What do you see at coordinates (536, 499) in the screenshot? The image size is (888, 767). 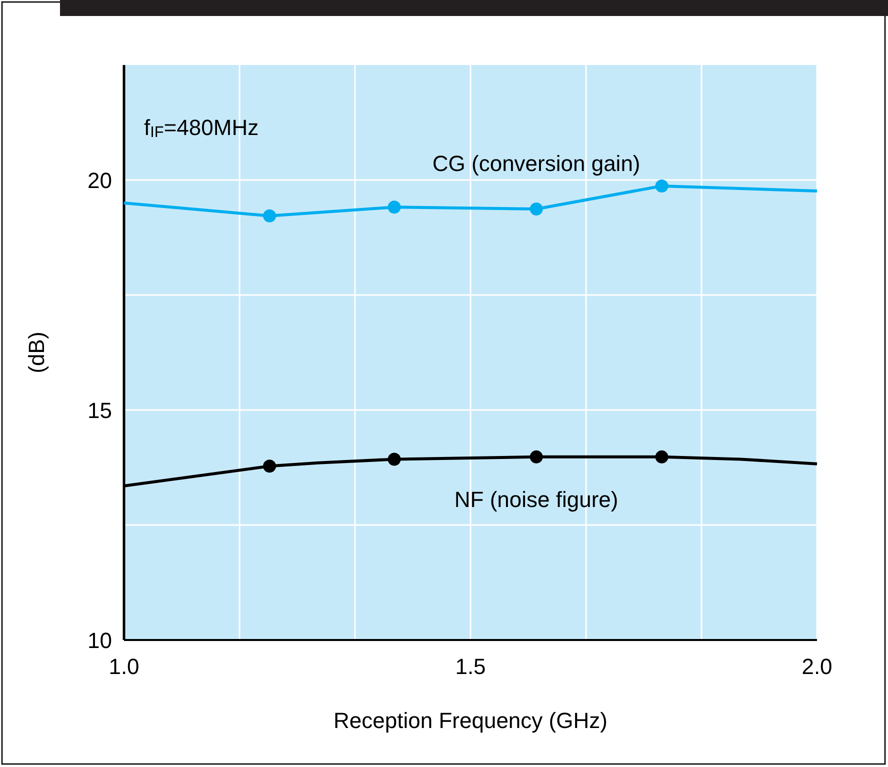 I see `series-label: NF (noise figure)` at bounding box center [536, 499].